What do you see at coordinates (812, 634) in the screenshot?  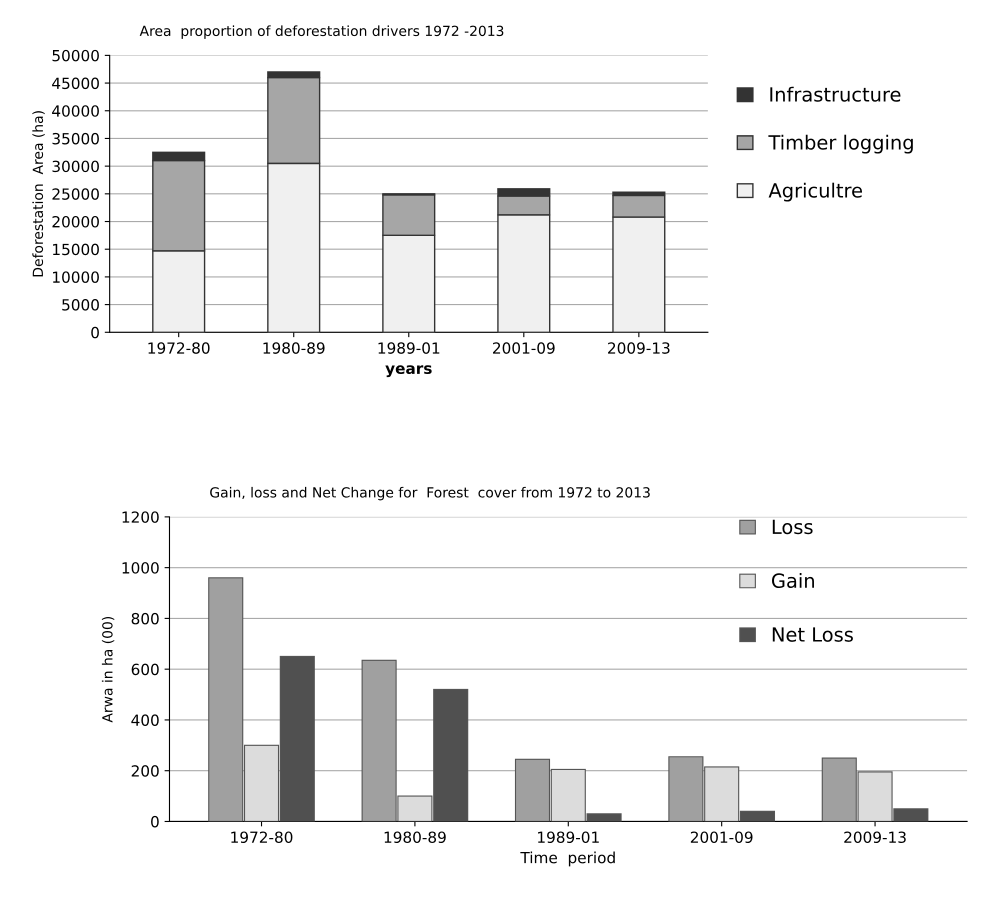 I see `legend-label: Net Loss` at bounding box center [812, 634].